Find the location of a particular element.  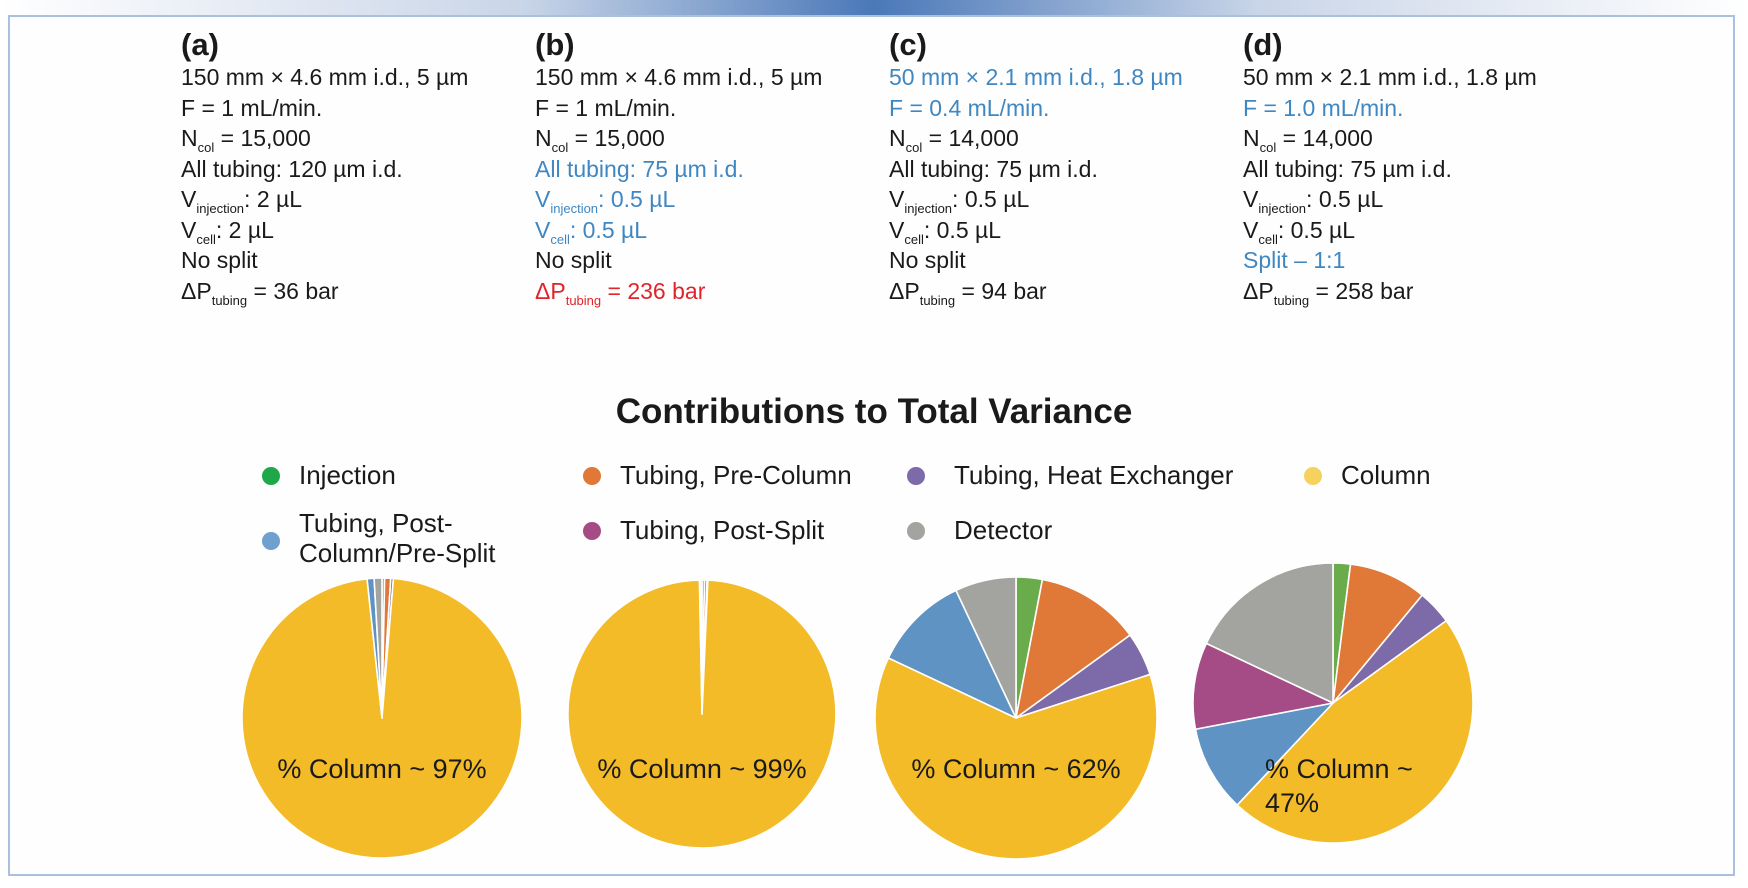

parameter-line: F = 1.0 mL/min. is located at coordinates (1390, 108).